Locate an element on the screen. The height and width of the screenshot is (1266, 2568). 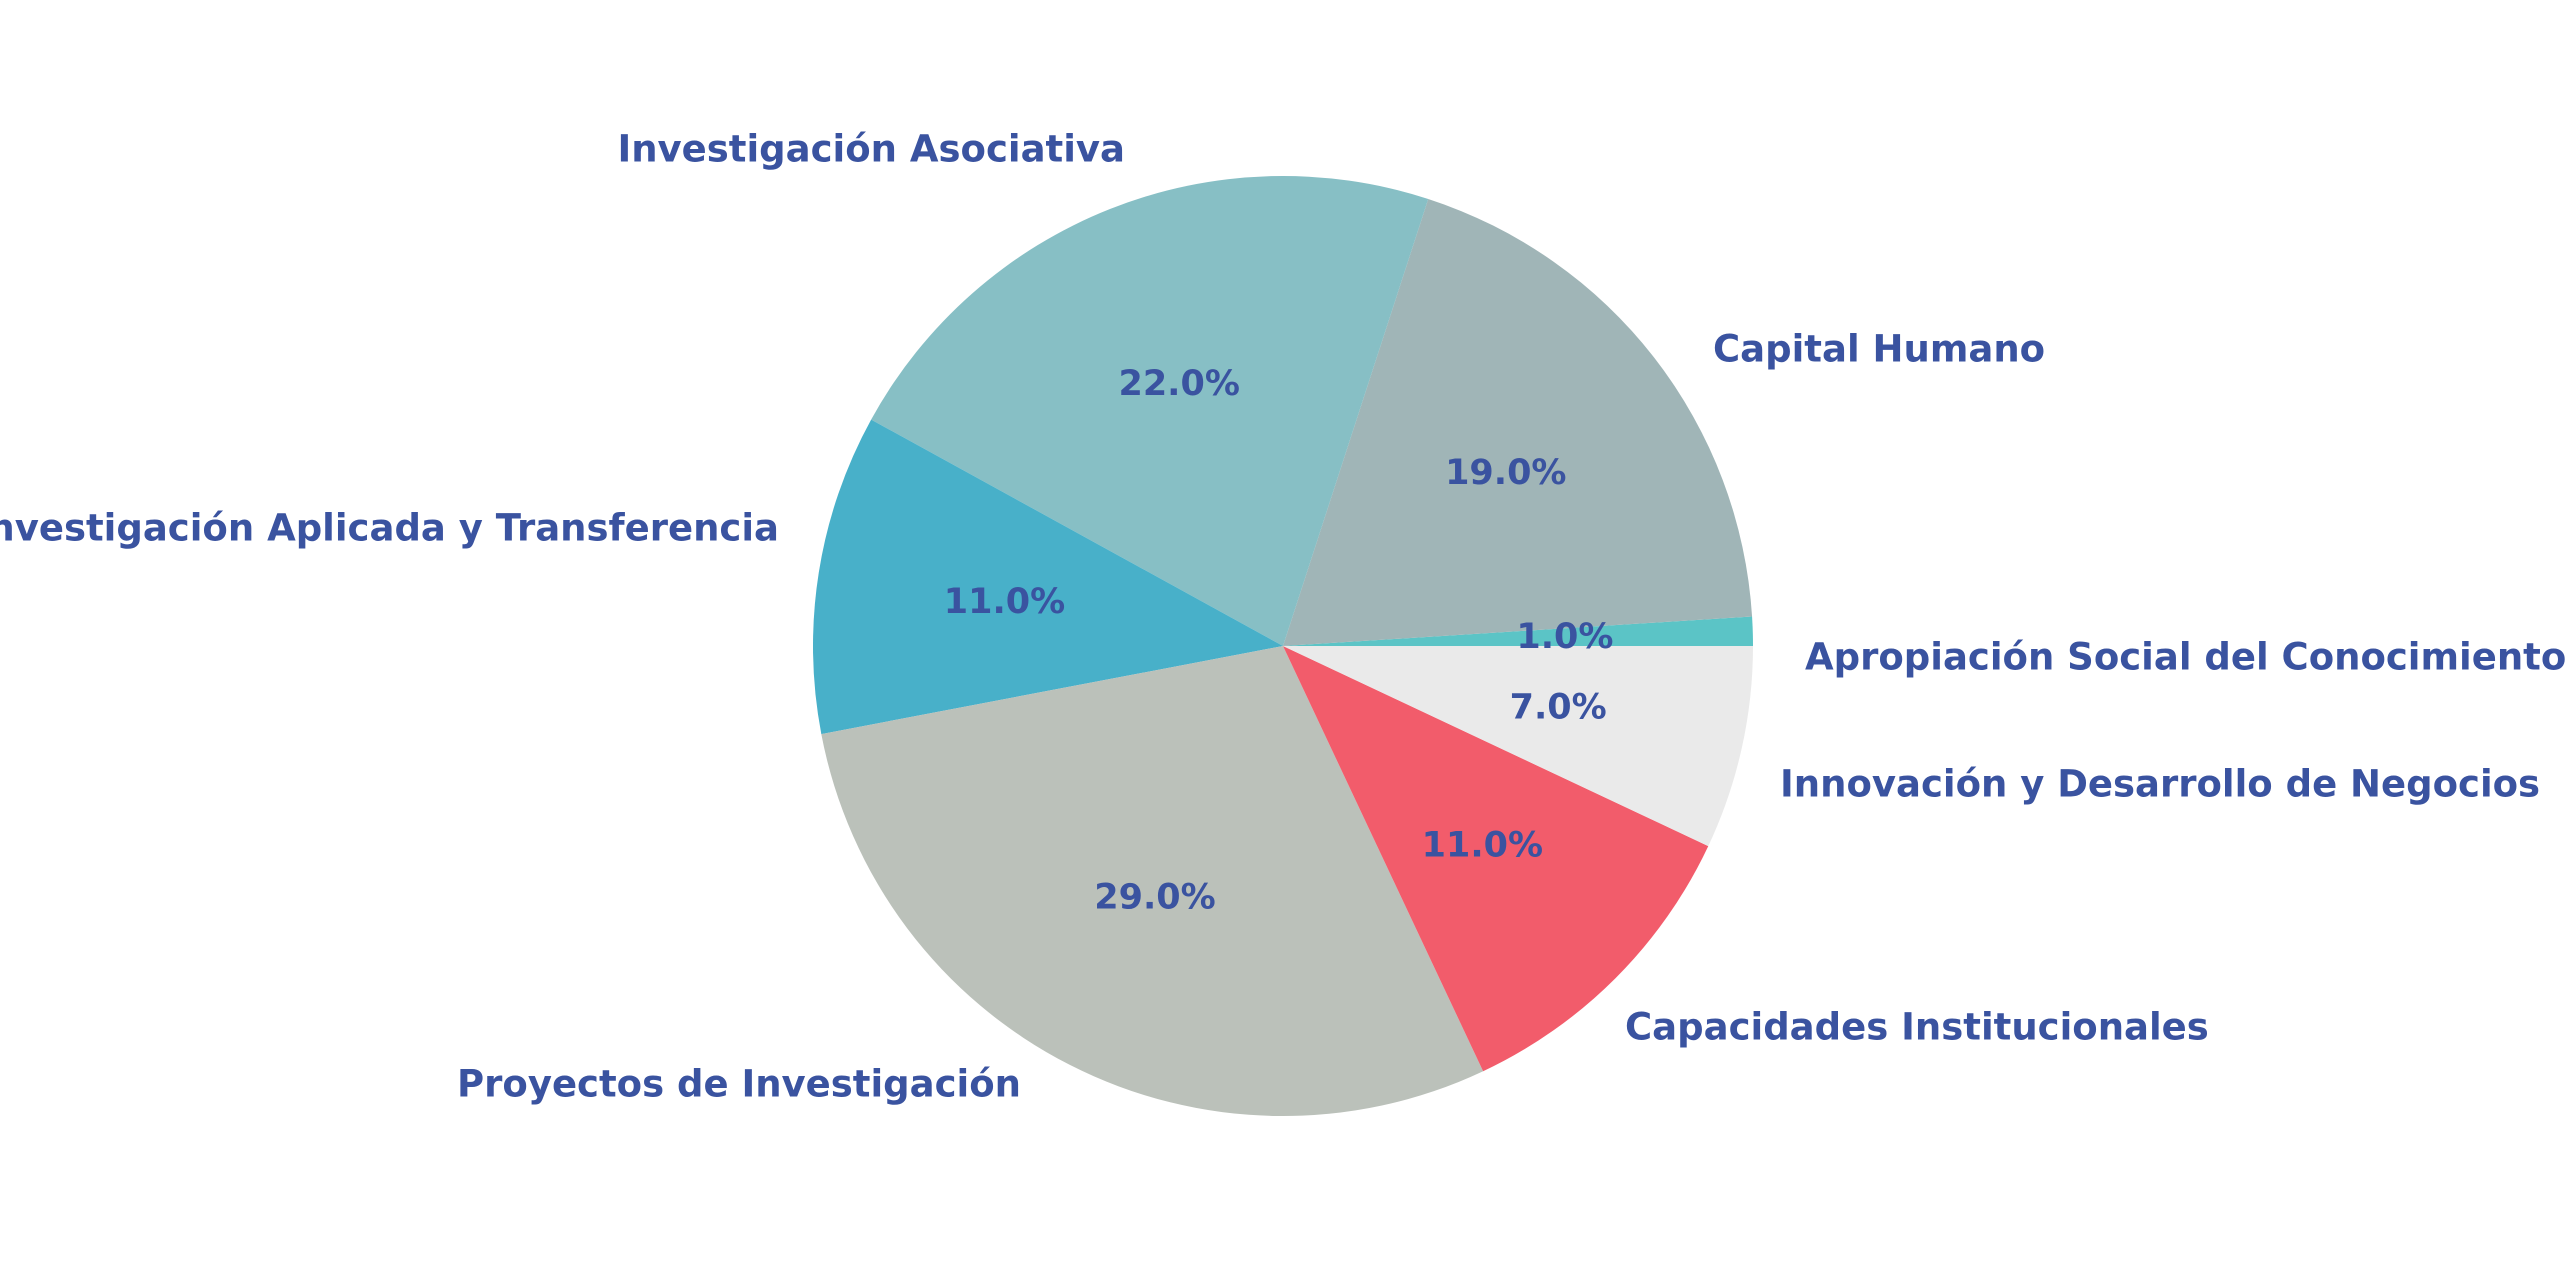
slice-category-label: Investigación Aplicada y Transferencia is located at coordinates (389, 528).